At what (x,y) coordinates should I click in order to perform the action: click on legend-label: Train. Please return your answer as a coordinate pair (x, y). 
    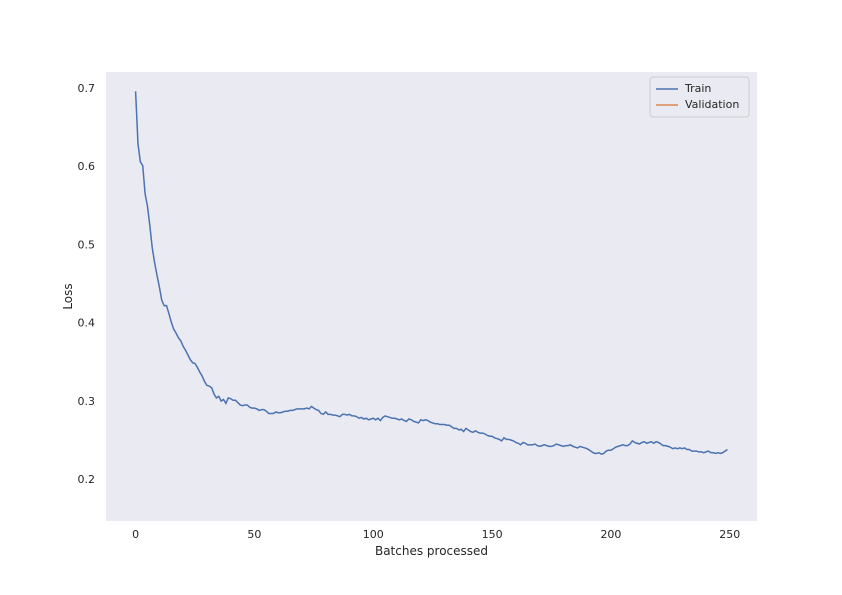
    Looking at the image, I should click on (697, 88).